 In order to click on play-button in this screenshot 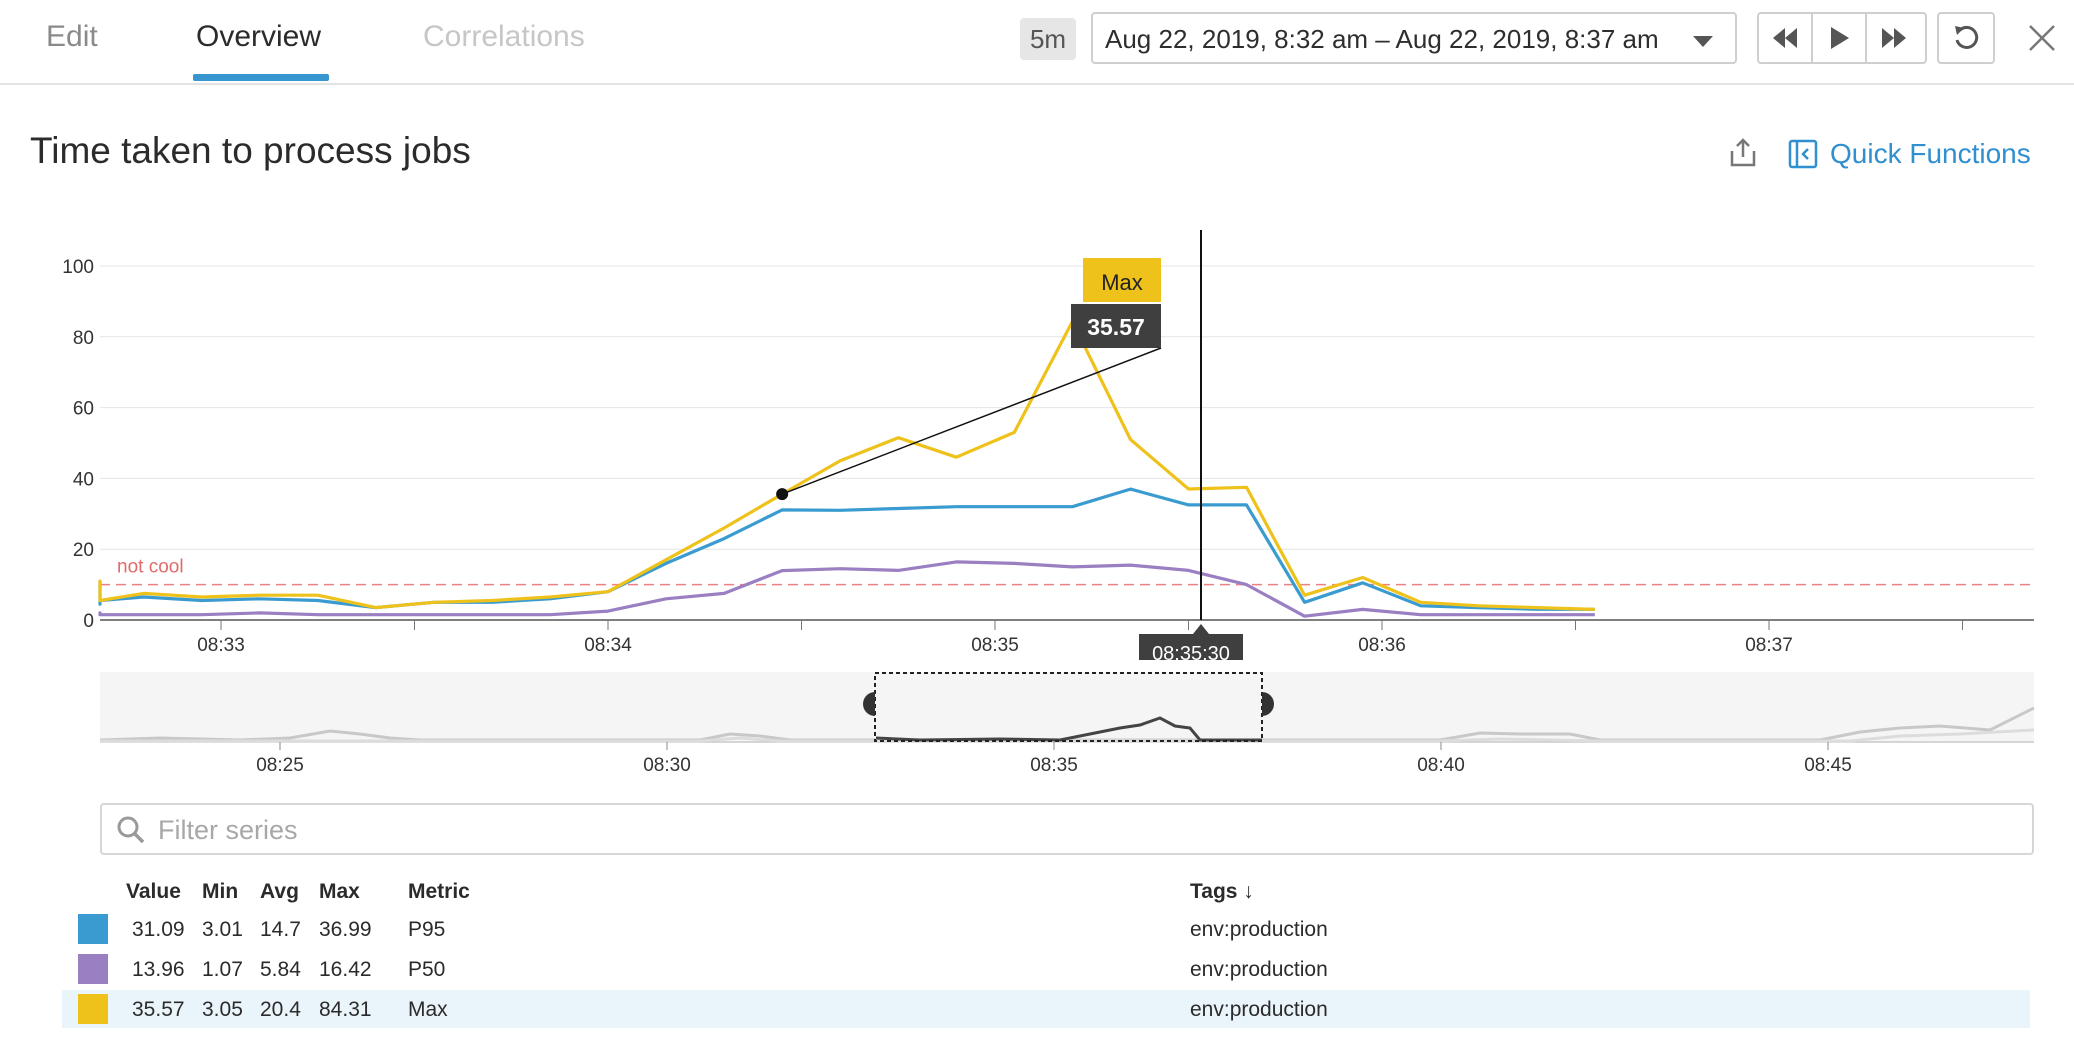, I will do `click(1840, 38)`.